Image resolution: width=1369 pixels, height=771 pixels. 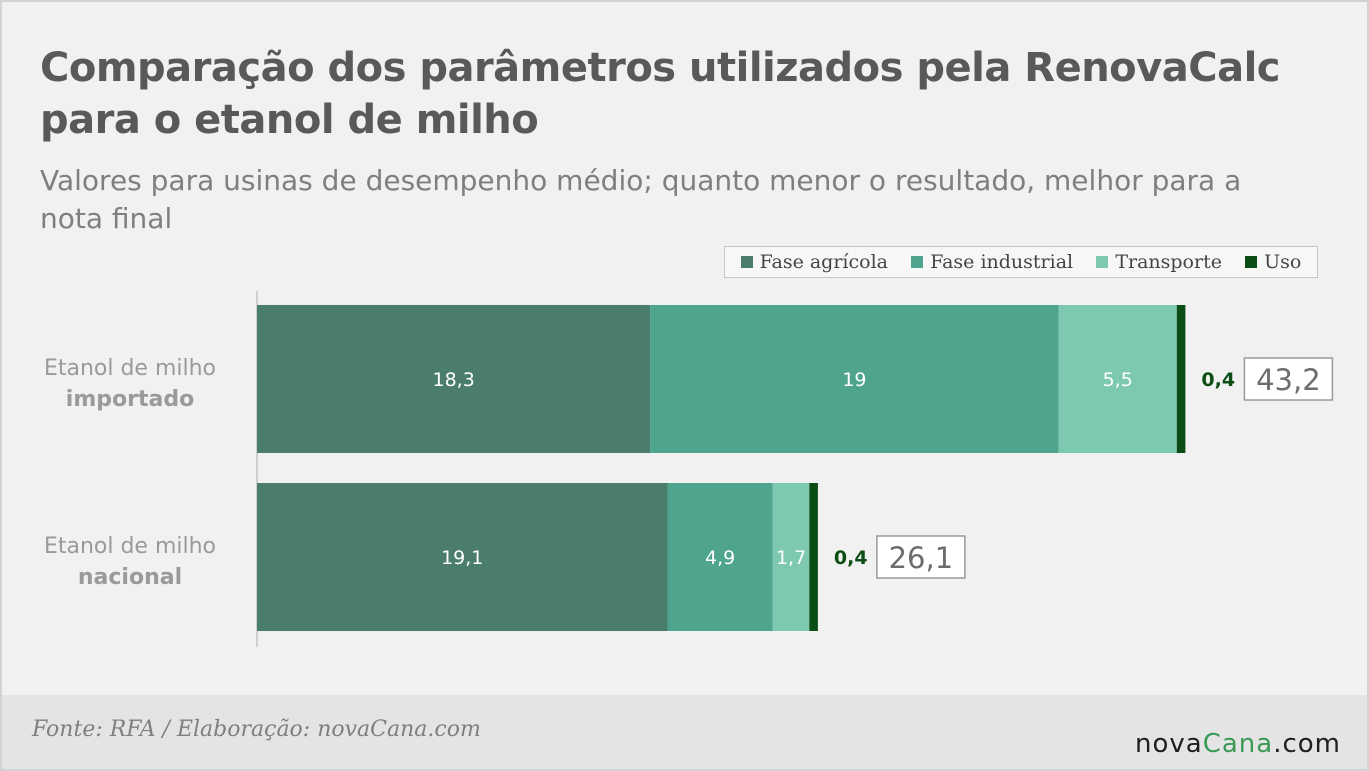 I want to click on data-label-1-4: 0,4, so click(x=1218, y=380).